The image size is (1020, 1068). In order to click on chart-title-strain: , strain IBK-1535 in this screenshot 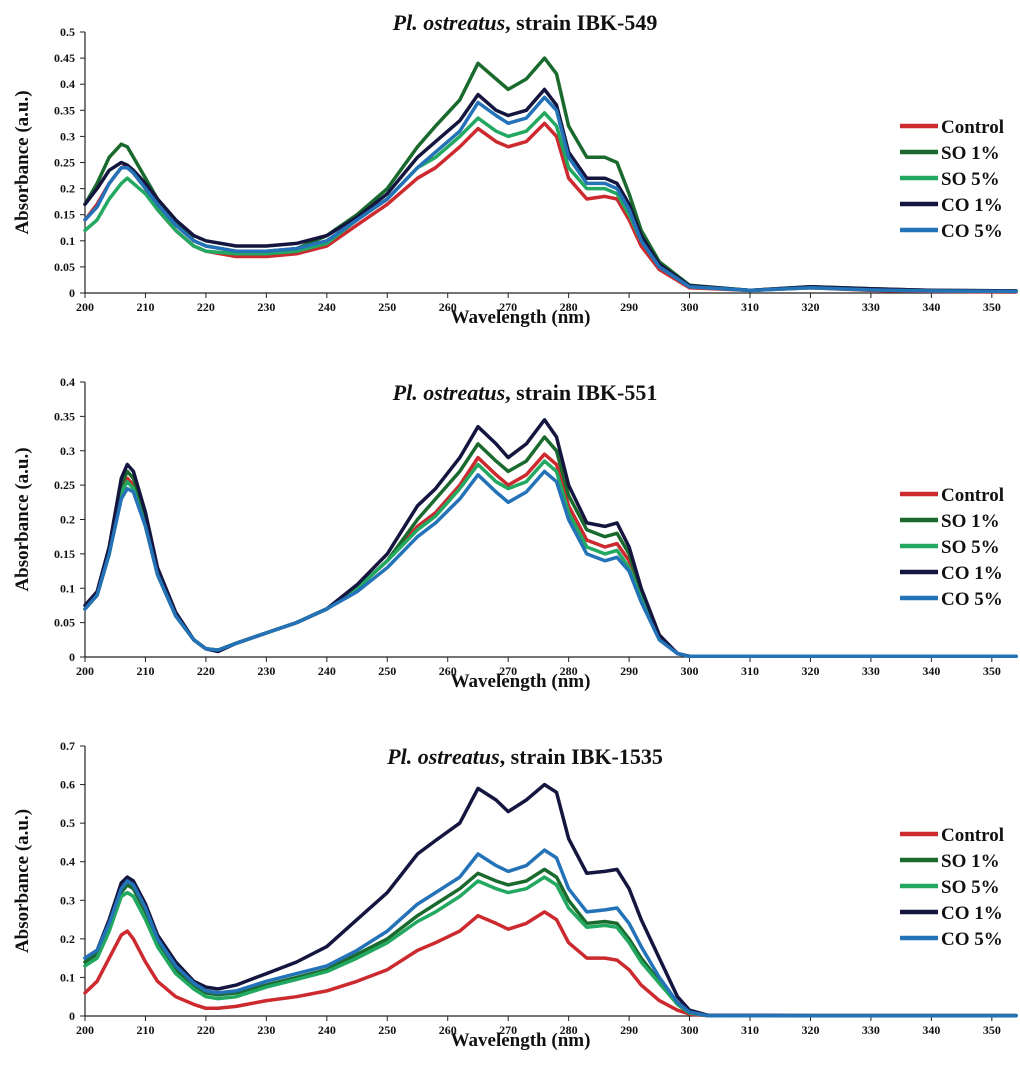, I will do `click(581, 756)`.